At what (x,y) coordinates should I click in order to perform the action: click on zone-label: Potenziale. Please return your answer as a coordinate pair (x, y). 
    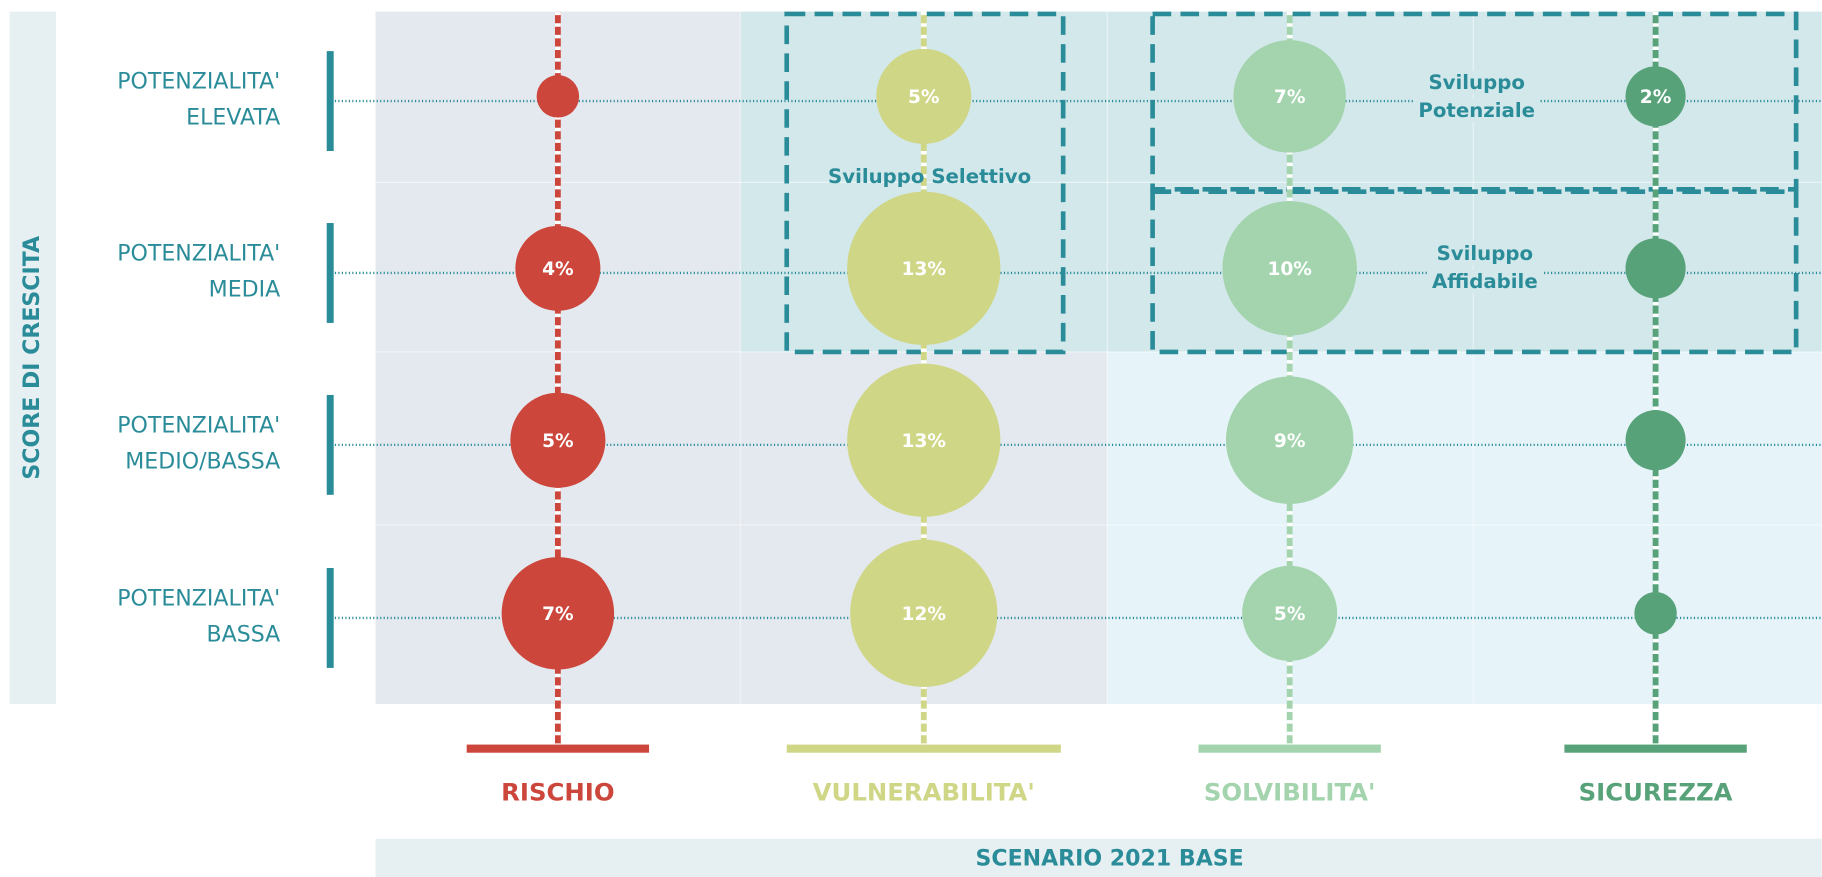
    Looking at the image, I should click on (1476, 110).